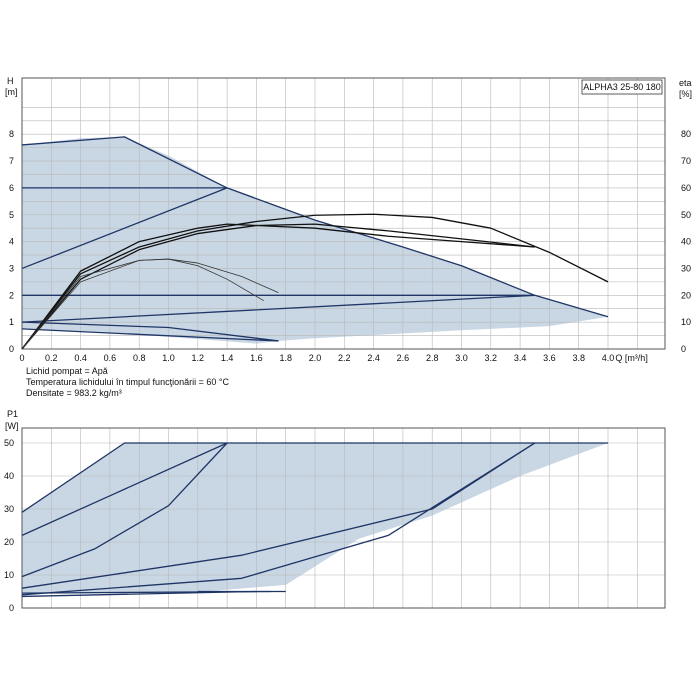 The image size is (700, 700). What do you see at coordinates (11, 188) in the screenshot?
I see `y-left-tick-label: 6` at bounding box center [11, 188].